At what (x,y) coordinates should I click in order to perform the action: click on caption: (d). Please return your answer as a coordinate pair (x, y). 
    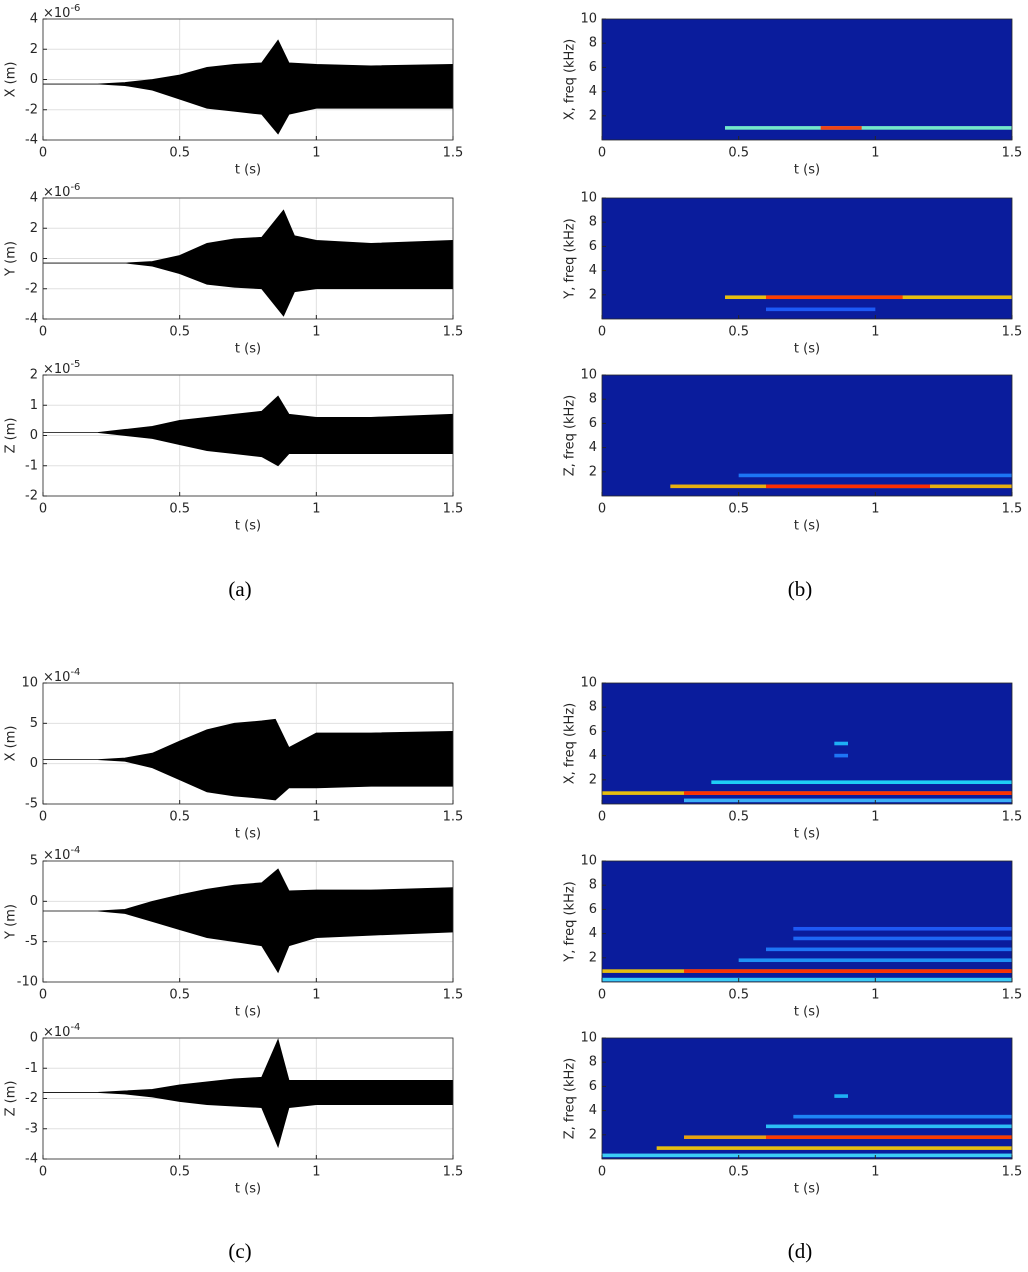
    Looking at the image, I should click on (800, 1251).